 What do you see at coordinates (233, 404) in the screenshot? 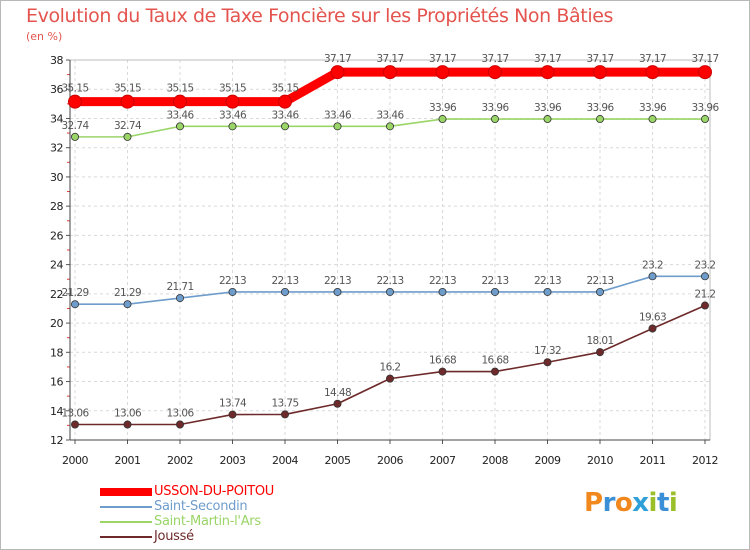
I see `data-label: 13.74` at bounding box center [233, 404].